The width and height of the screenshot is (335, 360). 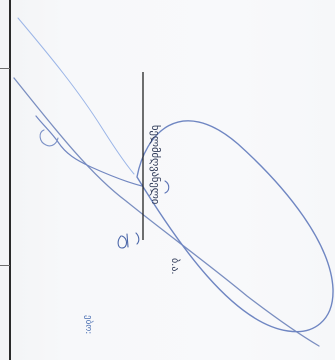 What do you see at coordinates (5, 265) in the screenshot?
I see `left-border-tick-bottom` at bounding box center [5, 265].